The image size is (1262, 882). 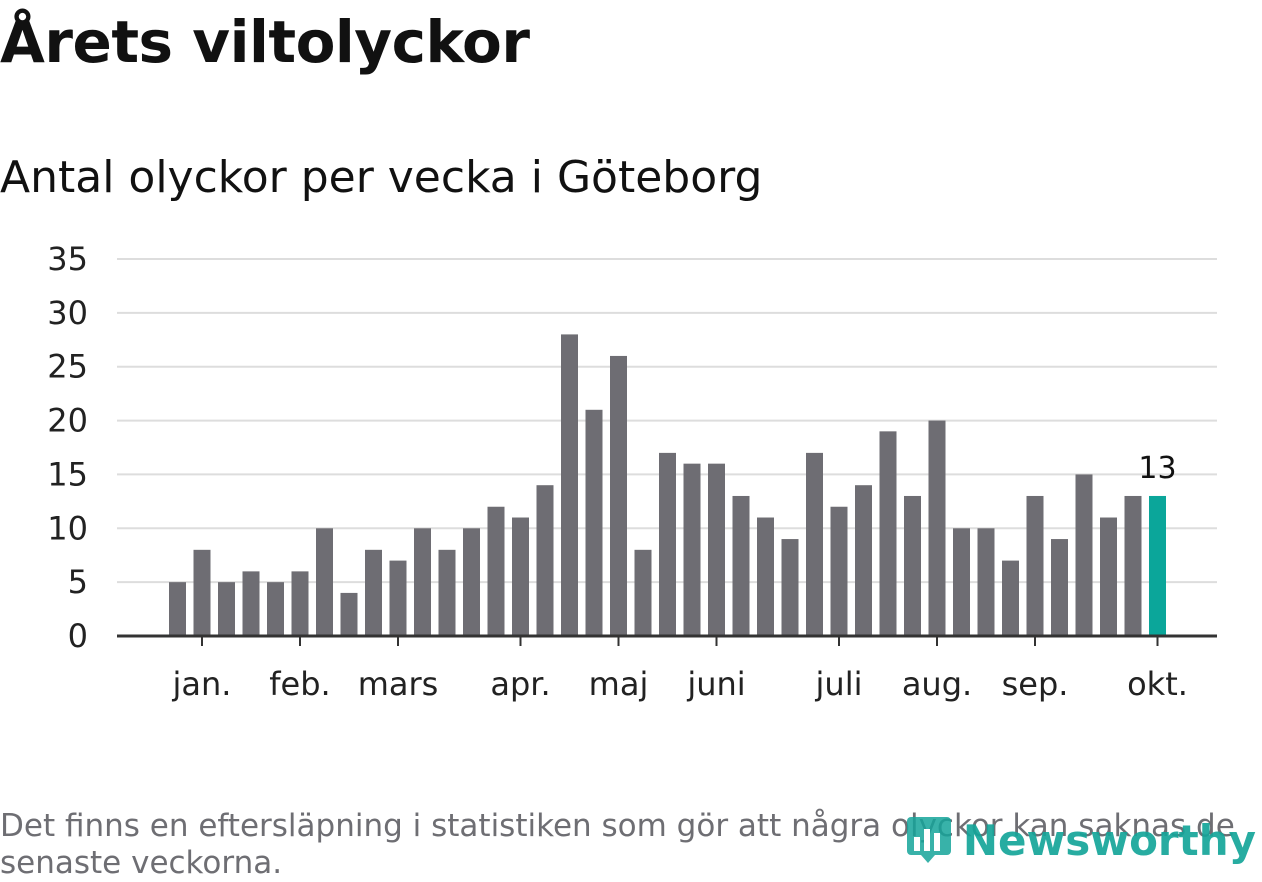 What do you see at coordinates (67, 313) in the screenshot?
I see `y-tick-label: 30` at bounding box center [67, 313].